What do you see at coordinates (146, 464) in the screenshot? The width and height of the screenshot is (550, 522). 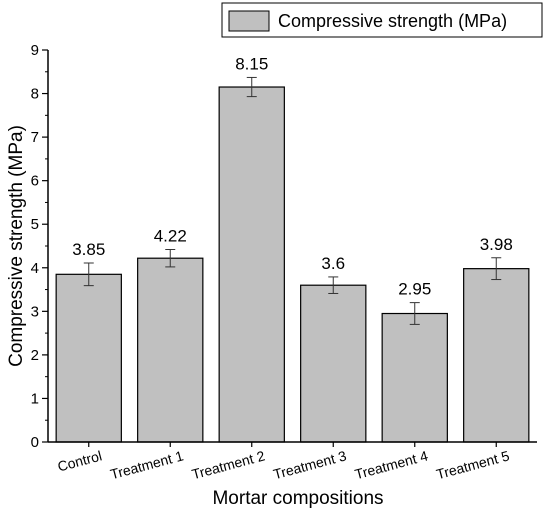 I see `x-tick-label: Treatment 1` at bounding box center [146, 464].